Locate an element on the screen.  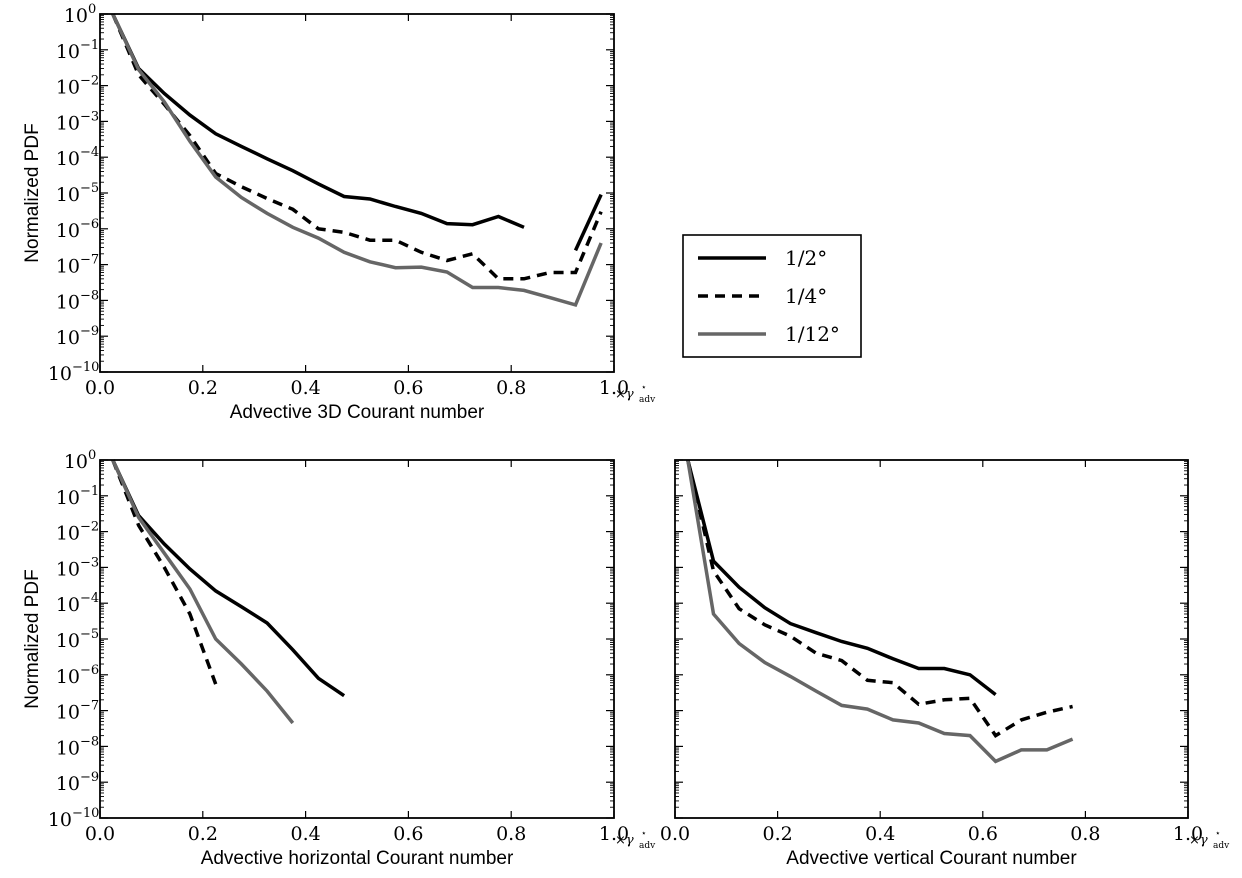
legend: 1/2° 1/4° 1/12° is located at coordinates (772, 296).